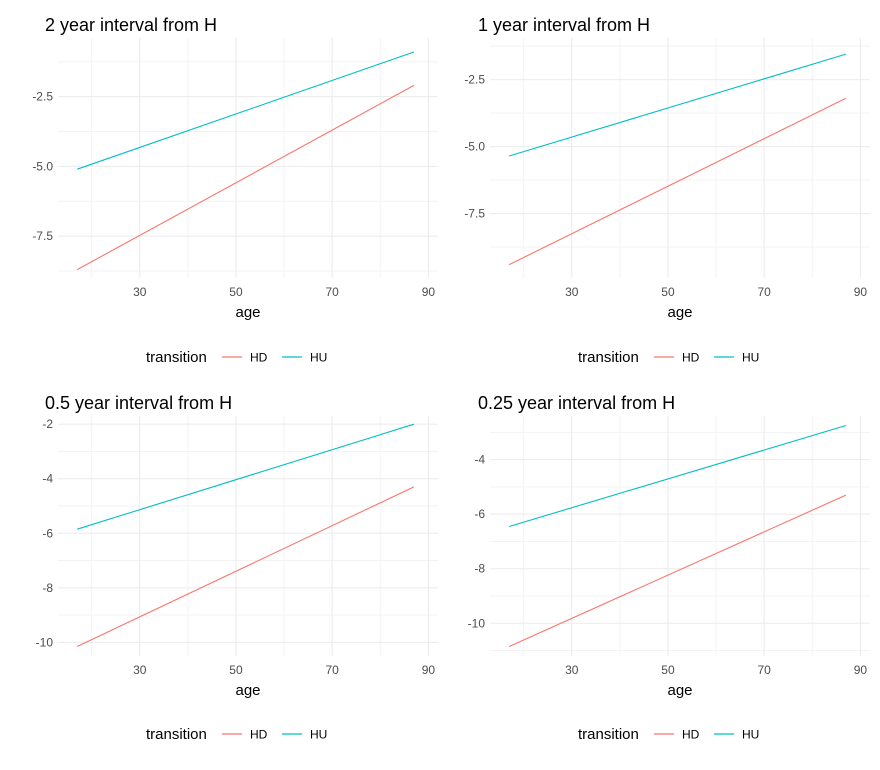 The image size is (880, 770). What do you see at coordinates (138, 403) in the screenshot?
I see `chart-title: 0.5 year interval from H` at bounding box center [138, 403].